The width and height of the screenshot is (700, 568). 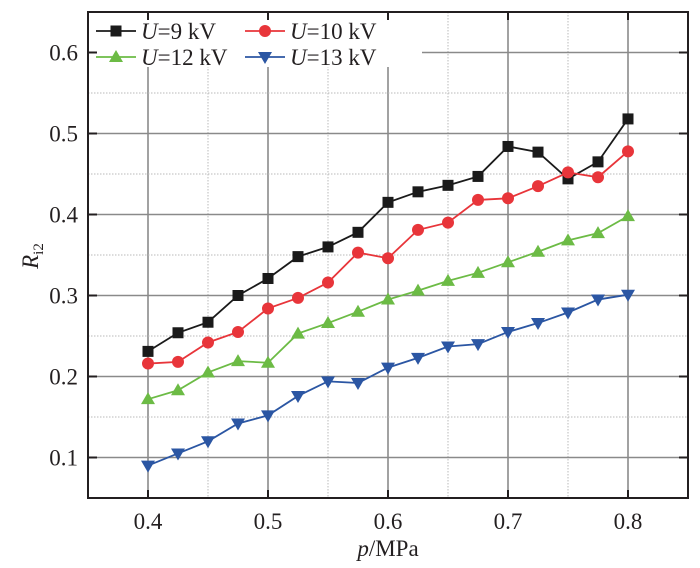 I want to click on legend-label-value: =9 kV, so click(x=187, y=31).